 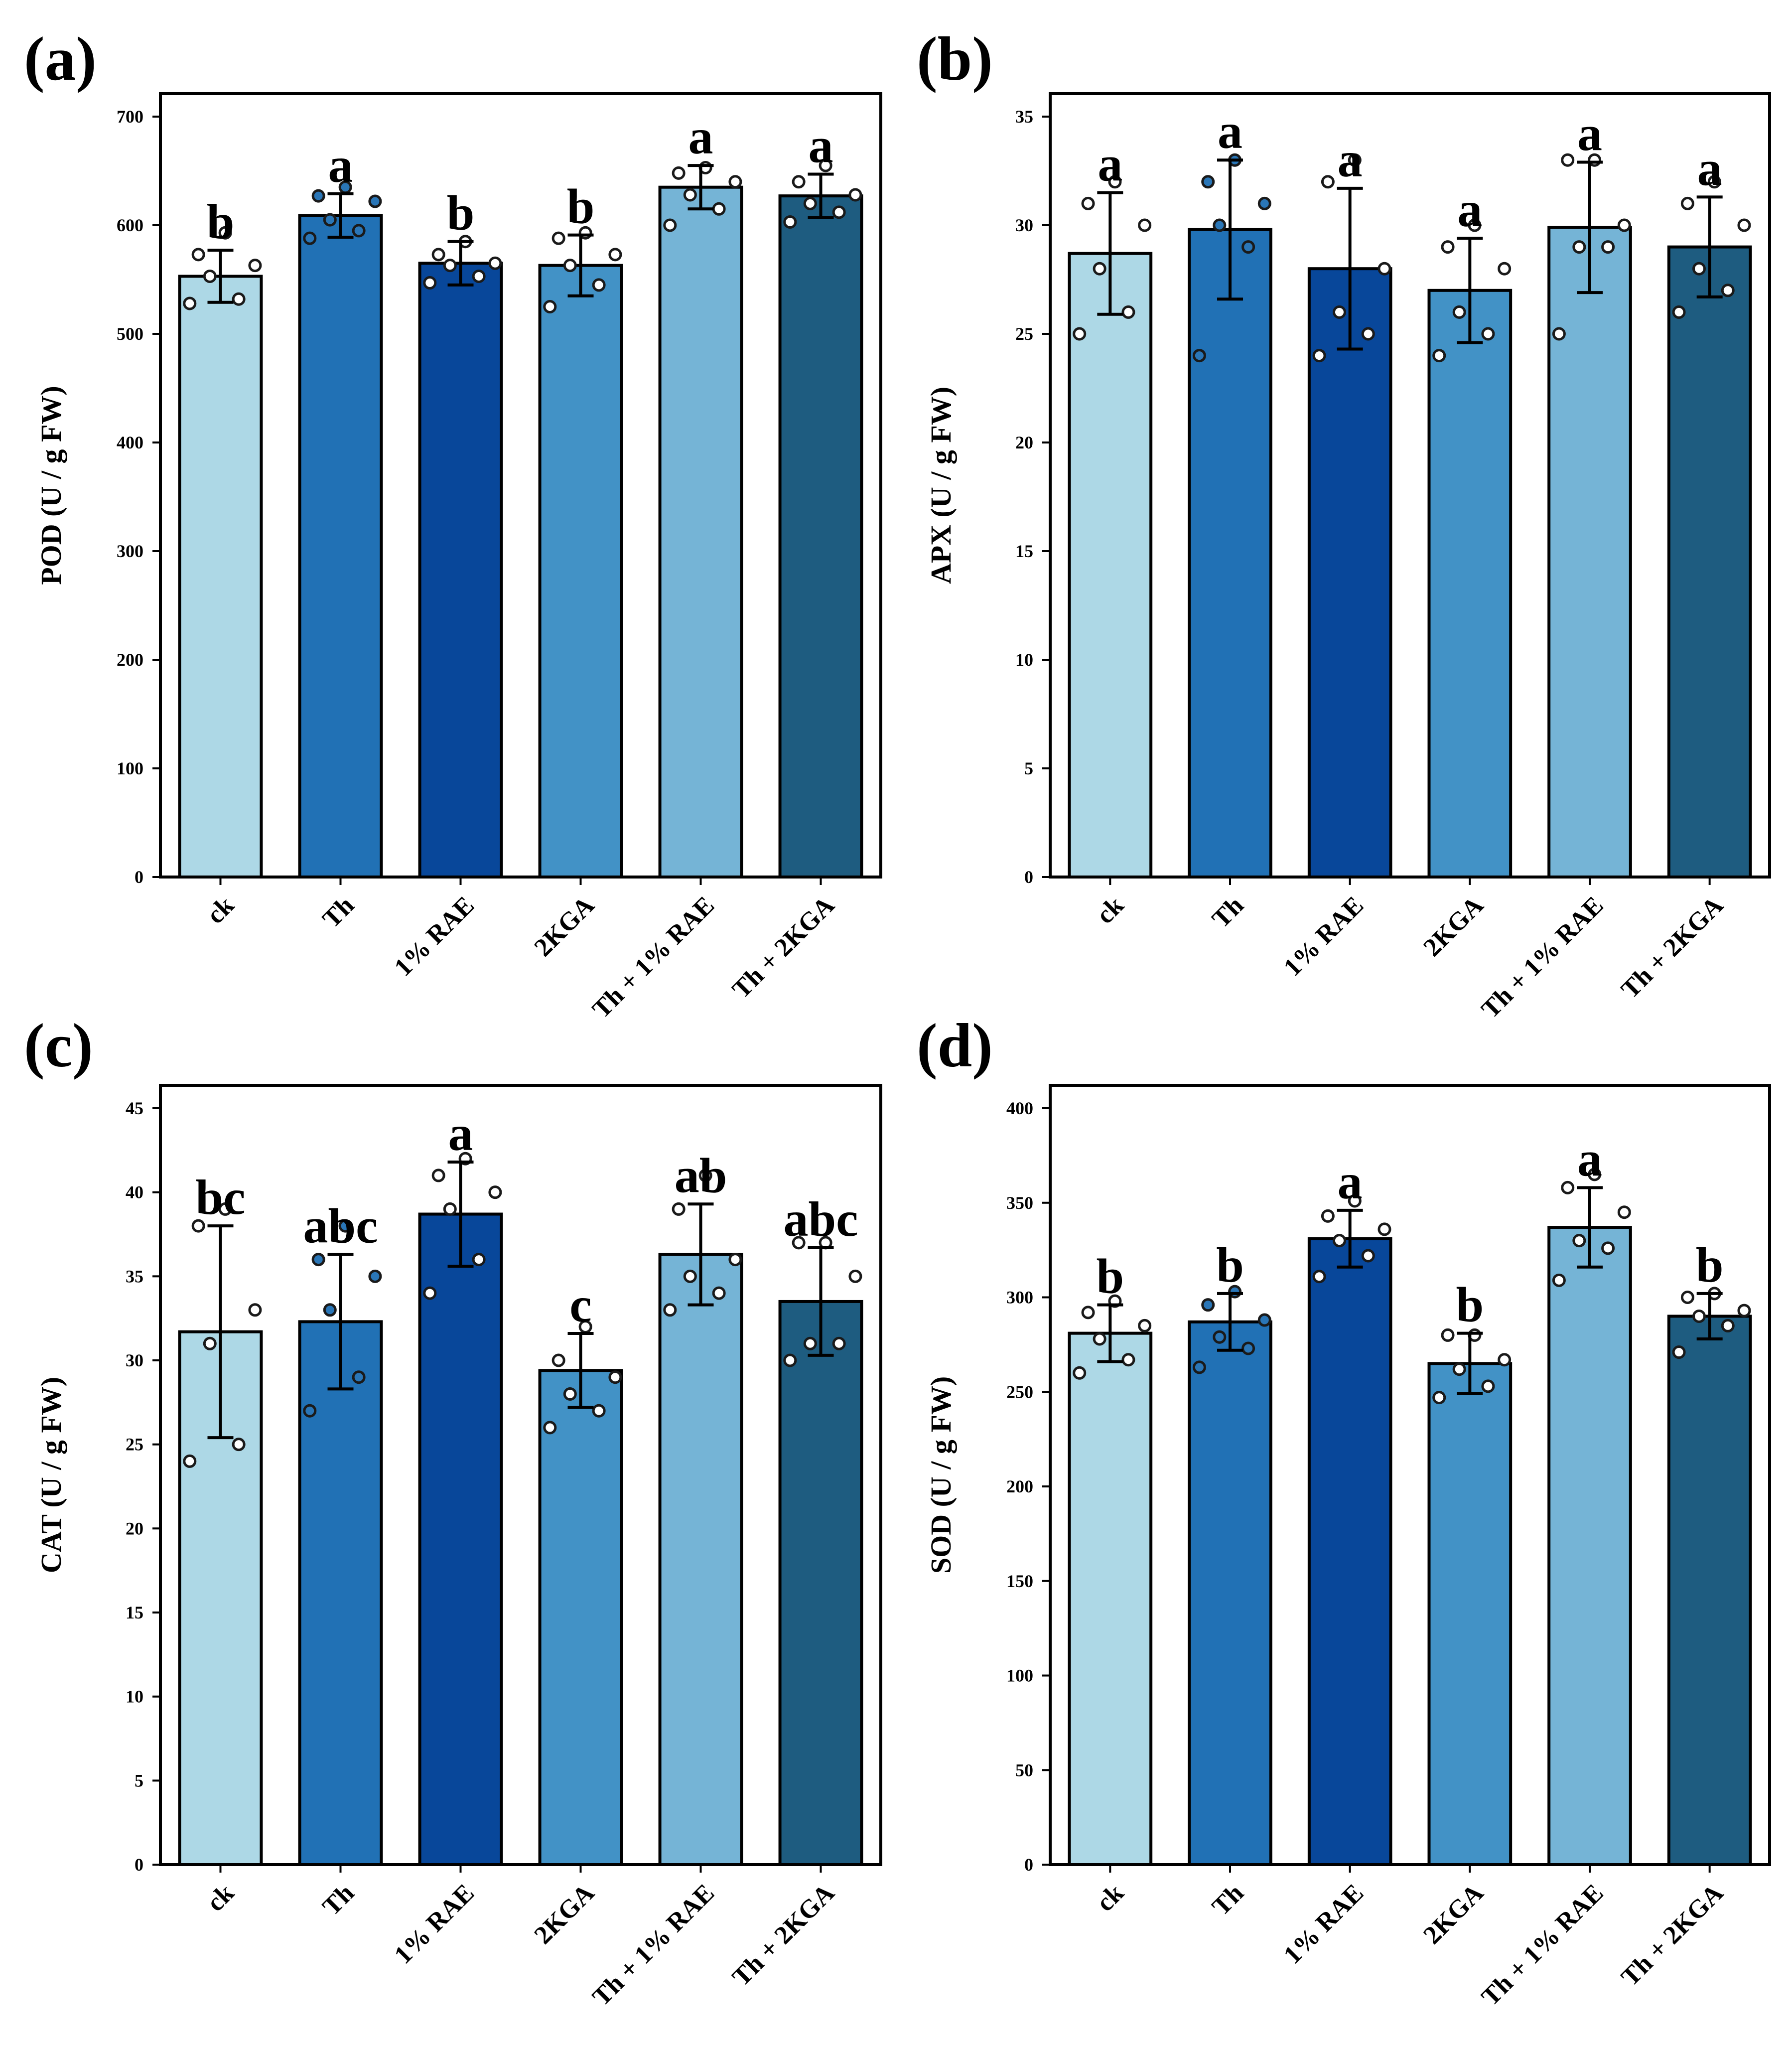 What do you see at coordinates (139, 1780) in the screenshot?
I see `y-tick-label: 5` at bounding box center [139, 1780].